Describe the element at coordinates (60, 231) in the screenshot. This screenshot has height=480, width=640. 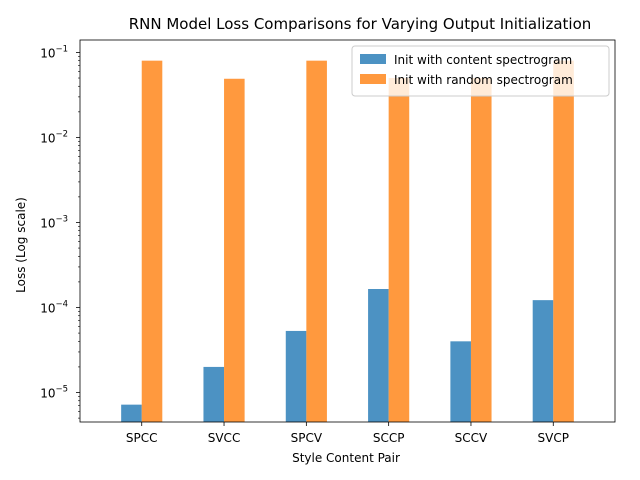
I see `y-axis: 10⁻⁵ 10⁻⁴ 10⁻³ 10⁻² 10⁻¹` at that location.